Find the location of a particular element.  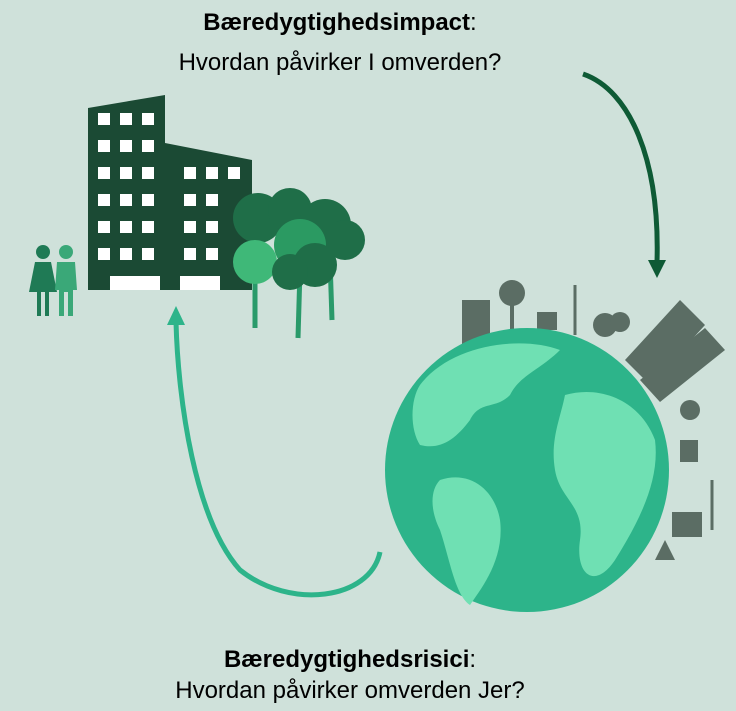

risk-question: Hvordan påvirker omverden Jer? is located at coordinates (350, 690).